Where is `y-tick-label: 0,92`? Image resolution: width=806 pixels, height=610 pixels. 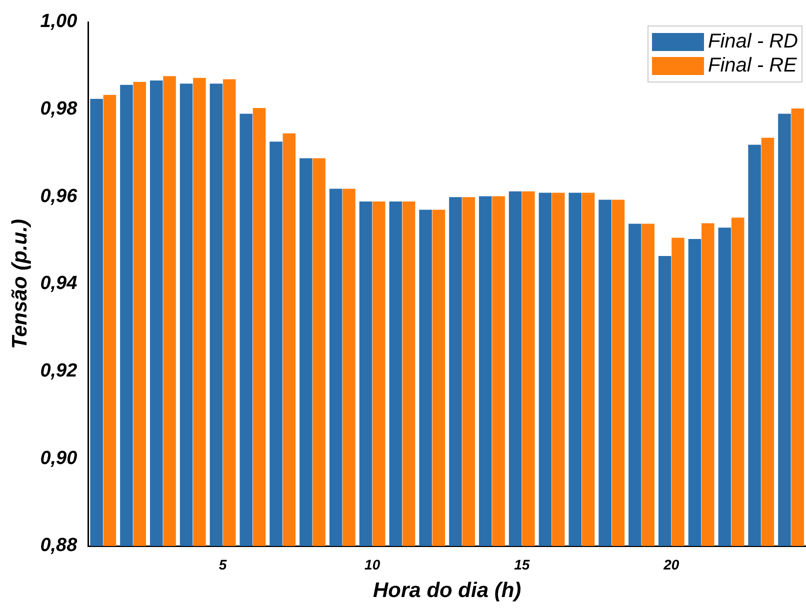 y-tick-label: 0,92 is located at coordinates (59, 371).